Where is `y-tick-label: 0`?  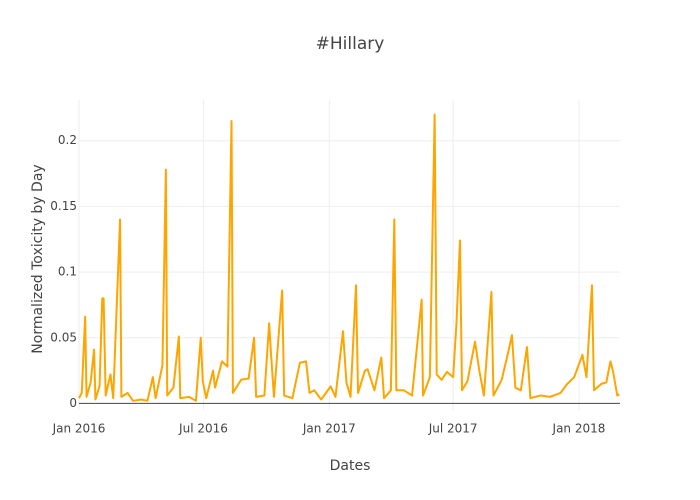 y-tick-label: 0 is located at coordinates (73, 403).